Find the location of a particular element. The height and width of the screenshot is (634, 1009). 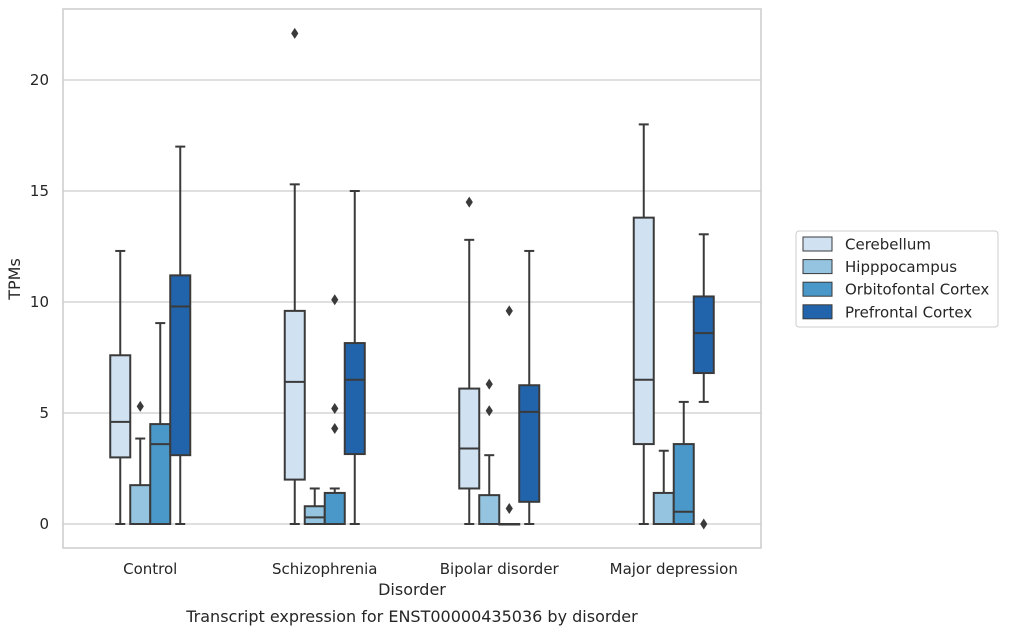

y-tick-label: 15 is located at coordinates (39, 191).